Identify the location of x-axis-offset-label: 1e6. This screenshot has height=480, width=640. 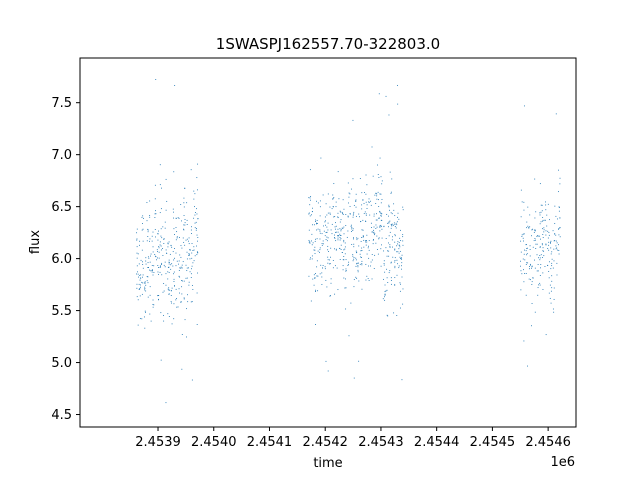
(562, 462).